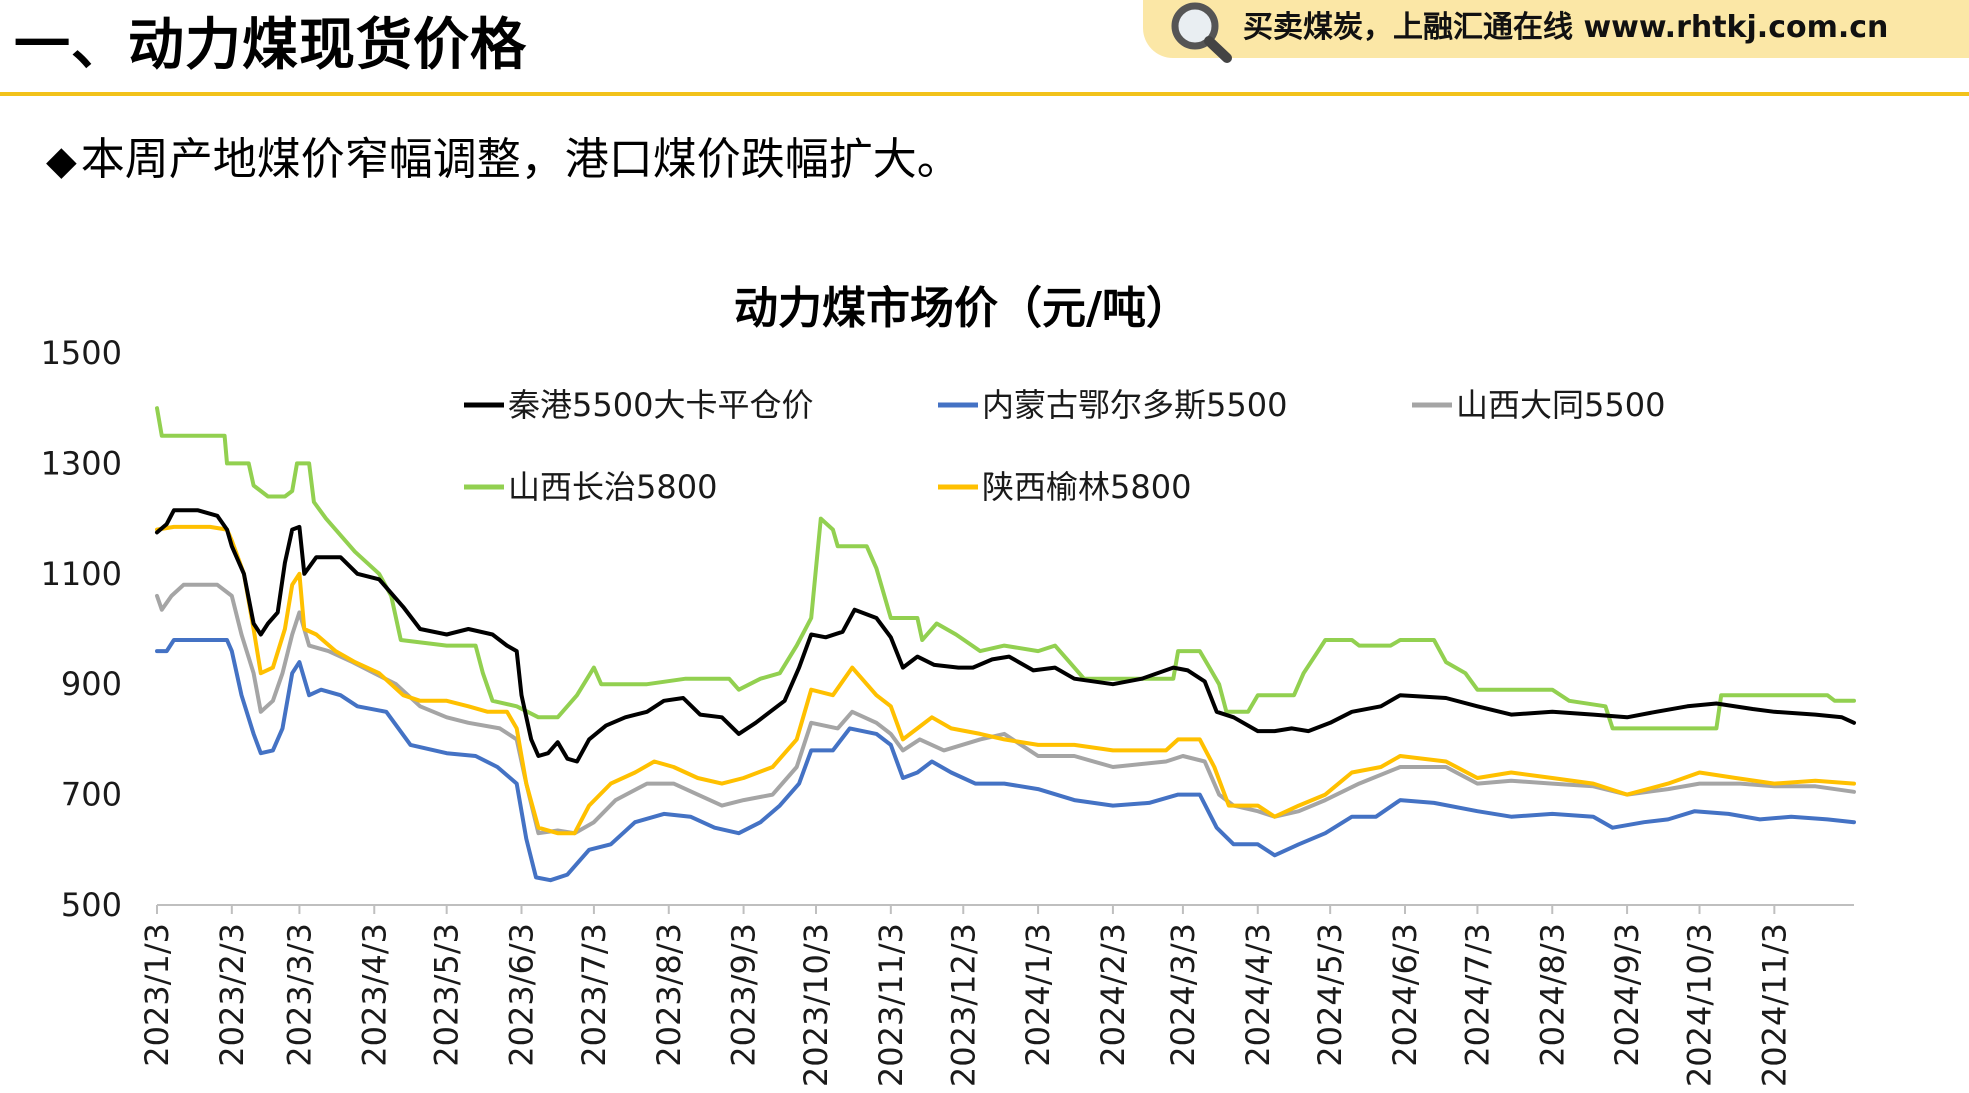 The height and width of the screenshot is (1093, 1969). What do you see at coordinates (81, 574) in the screenshot?
I see `y-tick-label: 1100` at bounding box center [81, 574].